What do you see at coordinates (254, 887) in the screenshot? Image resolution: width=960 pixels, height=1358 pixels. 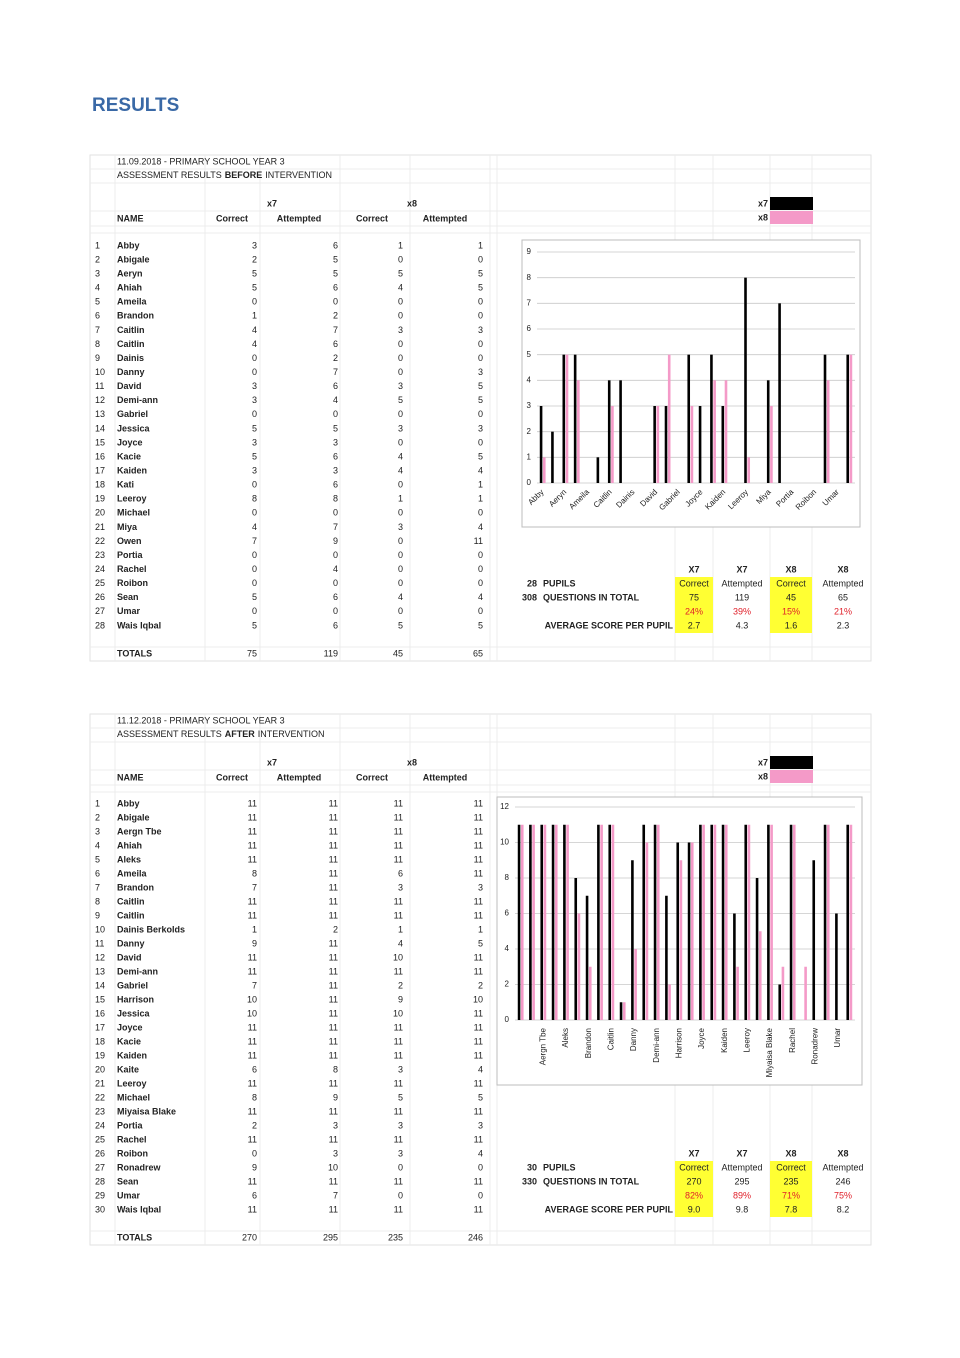 I see `row-value: 7` at bounding box center [254, 887].